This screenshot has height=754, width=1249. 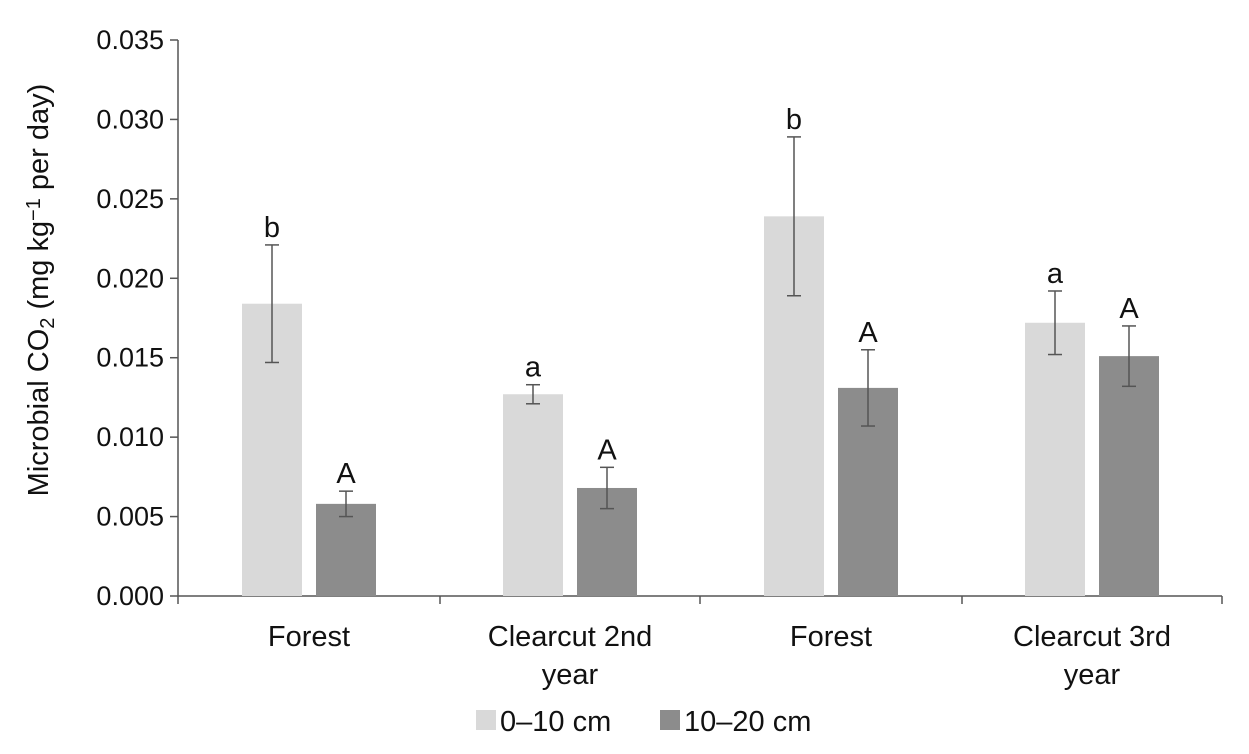 I want to click on x-axis, so click(x=700, y=599).